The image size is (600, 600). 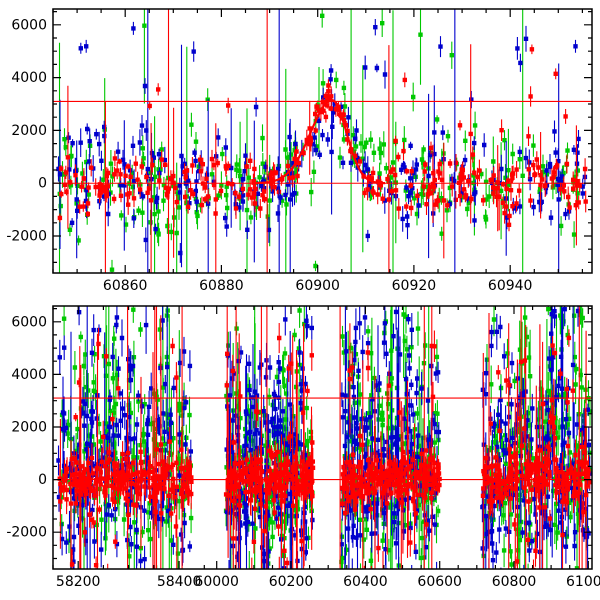 I want to click on x-tick-label: 60880, so click(x=221, y=286).